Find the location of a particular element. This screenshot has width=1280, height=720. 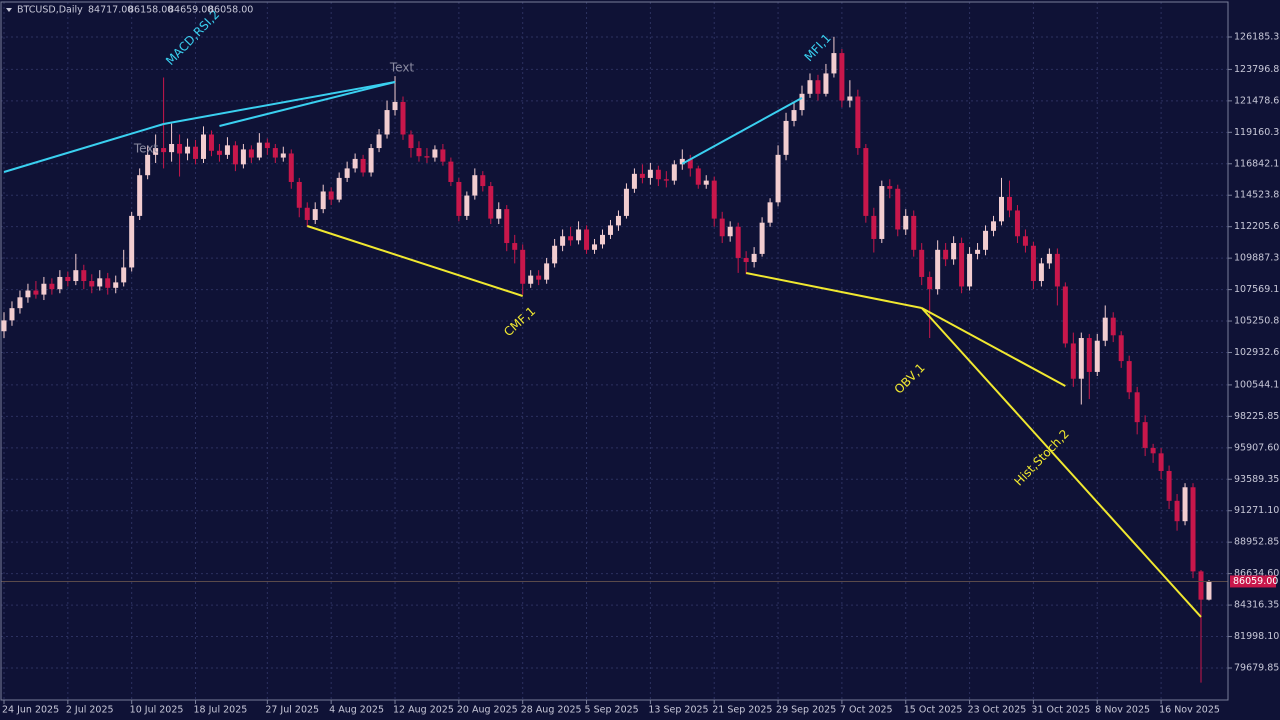

x-tick-label: 2 Jul 2025 is located at coordinates (90, 710).